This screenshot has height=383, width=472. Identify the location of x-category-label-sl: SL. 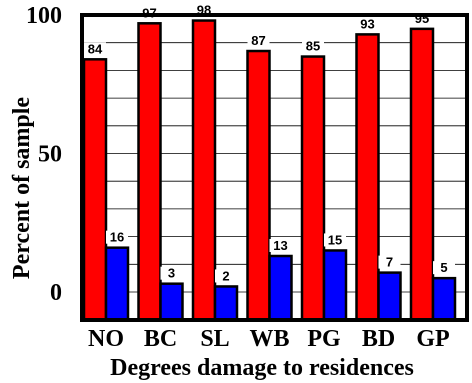
(214, 339).